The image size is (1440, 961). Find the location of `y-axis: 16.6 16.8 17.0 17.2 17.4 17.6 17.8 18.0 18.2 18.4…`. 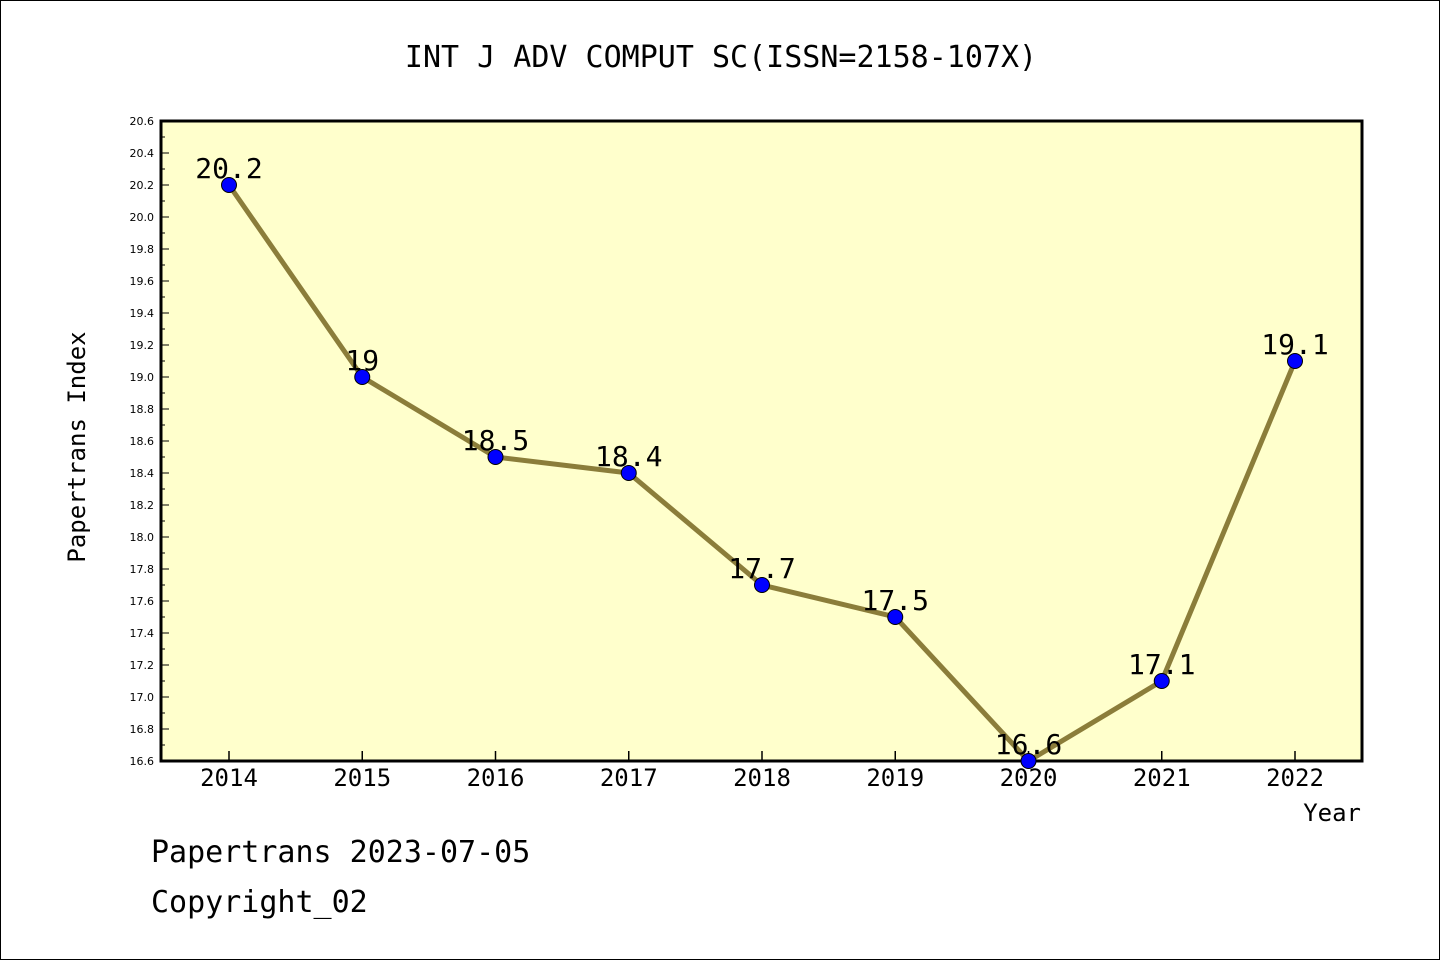

y-axis: 16.6 16.8 17.0 17.2 17.4 17.6 17.8 18.0 18.2 18.4… is located at coordinates (149, 441).